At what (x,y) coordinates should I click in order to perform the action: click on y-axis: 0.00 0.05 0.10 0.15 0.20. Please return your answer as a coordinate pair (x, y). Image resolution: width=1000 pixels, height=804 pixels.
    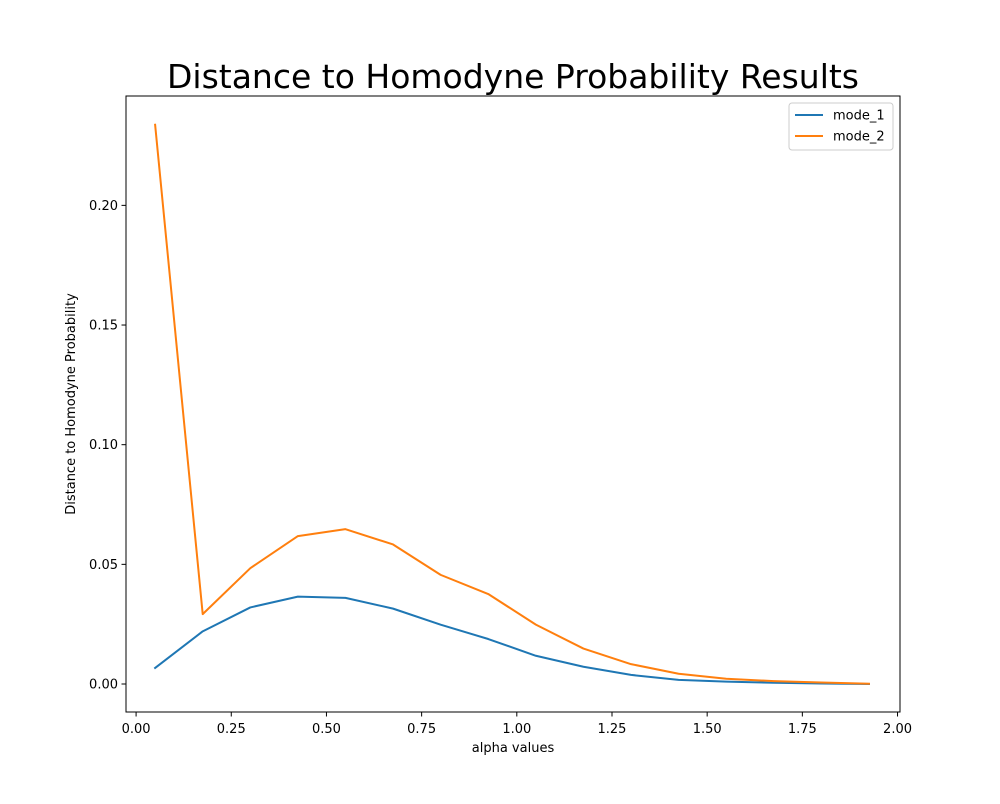
    Looking at the image, I should click on (107, 446).